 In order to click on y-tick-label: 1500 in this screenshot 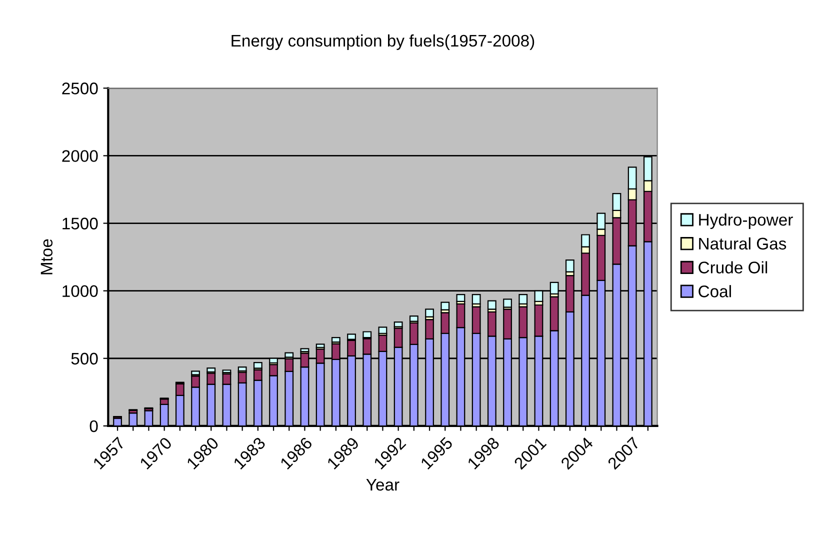, I will do `click(80, 224)`.